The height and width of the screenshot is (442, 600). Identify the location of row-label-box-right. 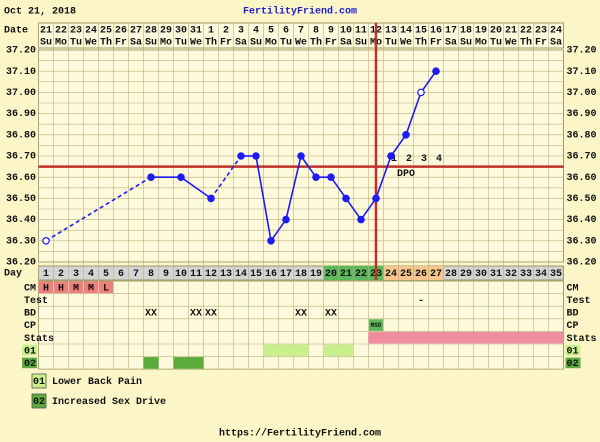
(573, 363).